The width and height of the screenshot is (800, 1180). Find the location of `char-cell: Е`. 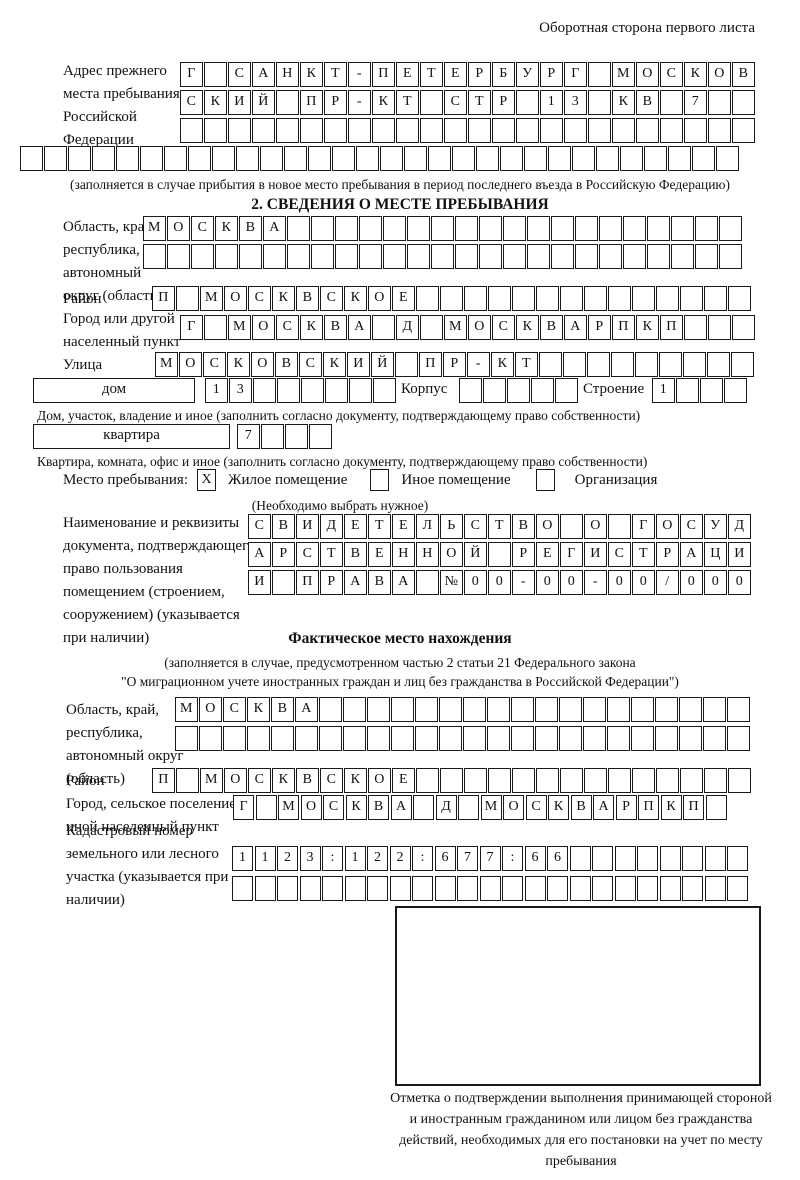

char-cell: Е is located at coordinates (355, 526).